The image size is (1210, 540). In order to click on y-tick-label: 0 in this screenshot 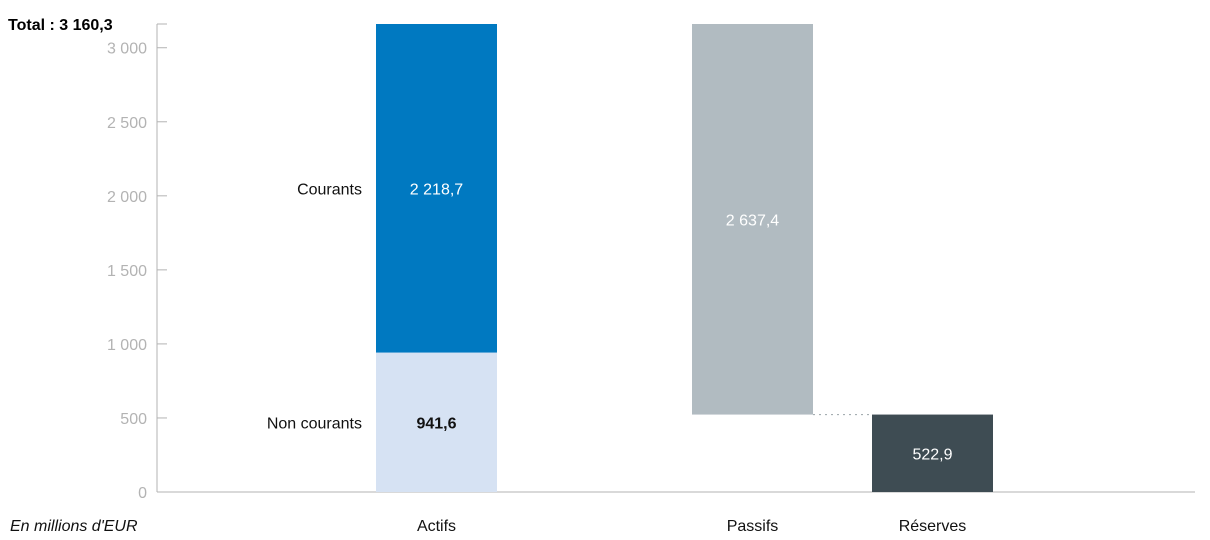, I will do `click(142, 493)`.